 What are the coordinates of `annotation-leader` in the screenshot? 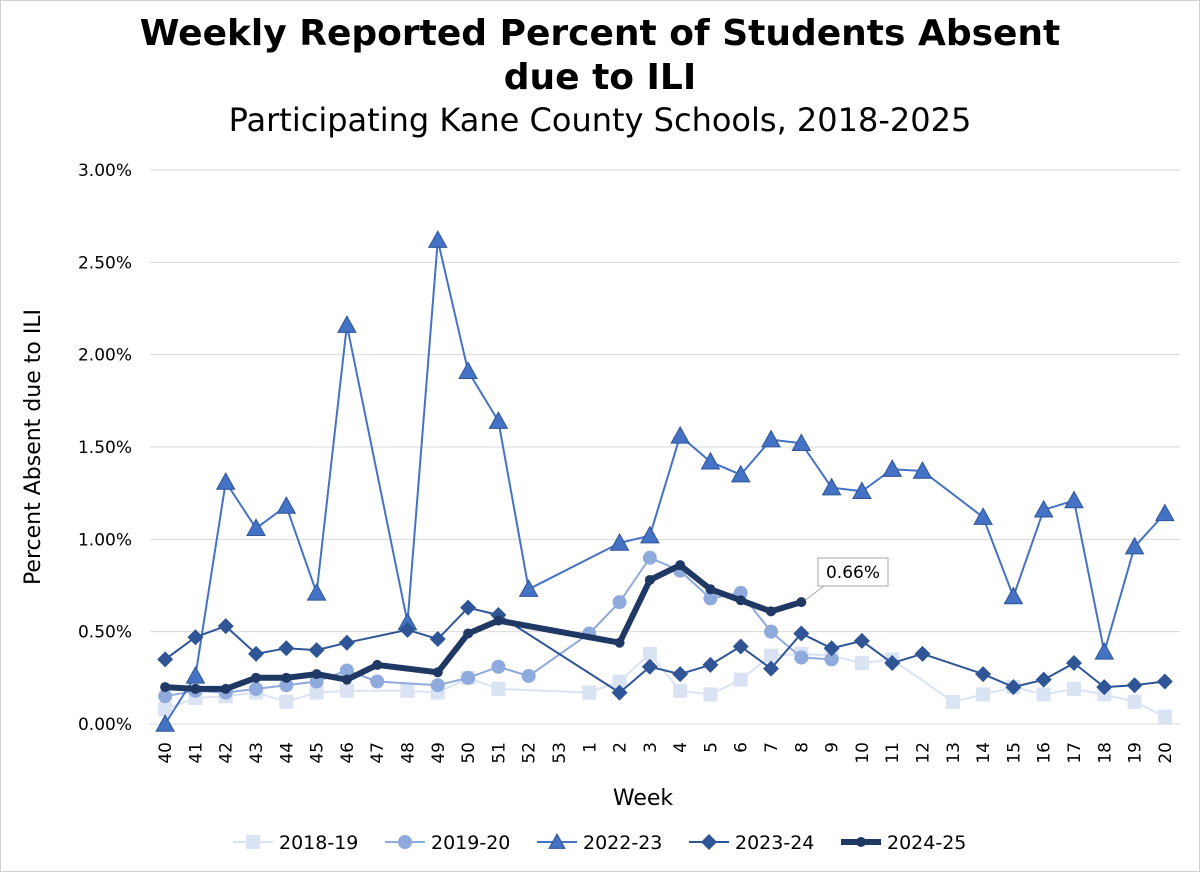 It's located at (815, 593).